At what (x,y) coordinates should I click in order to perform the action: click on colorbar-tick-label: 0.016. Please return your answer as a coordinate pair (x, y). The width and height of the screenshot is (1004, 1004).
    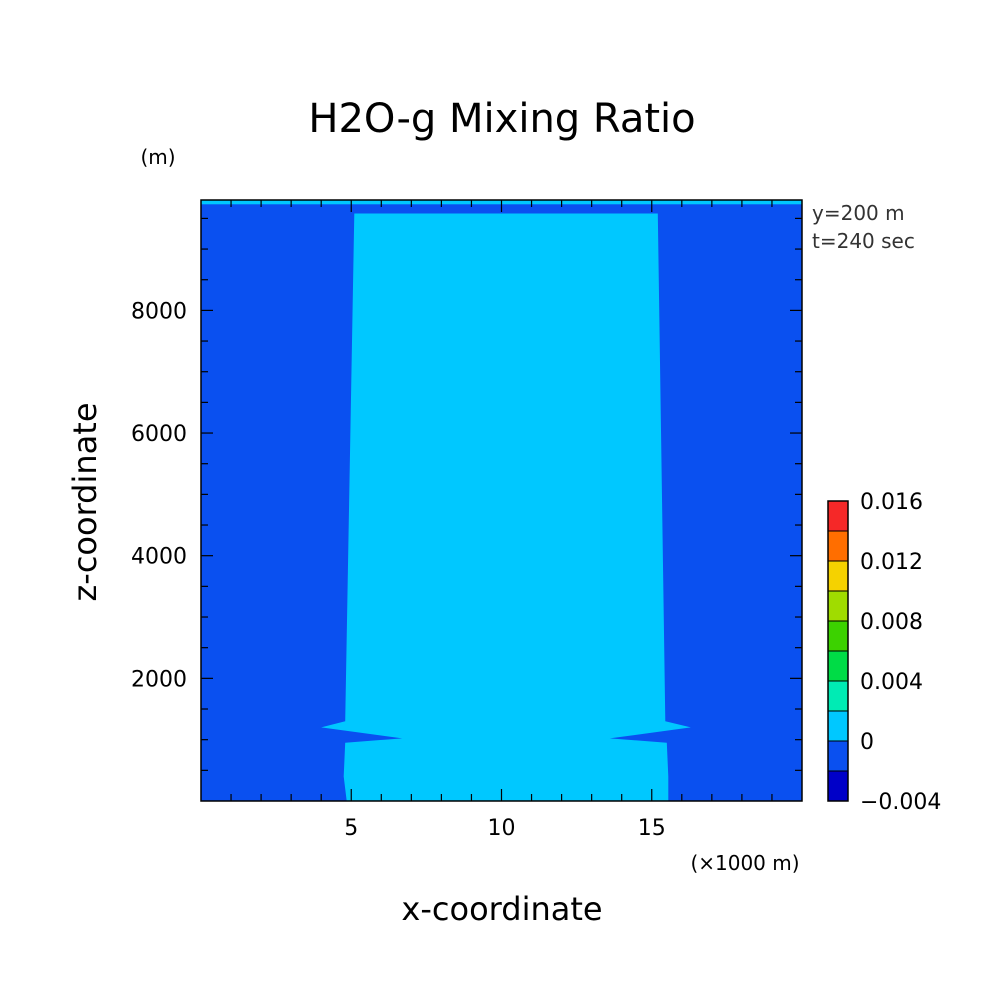
    Looking at the image, I should click on (891, 502).